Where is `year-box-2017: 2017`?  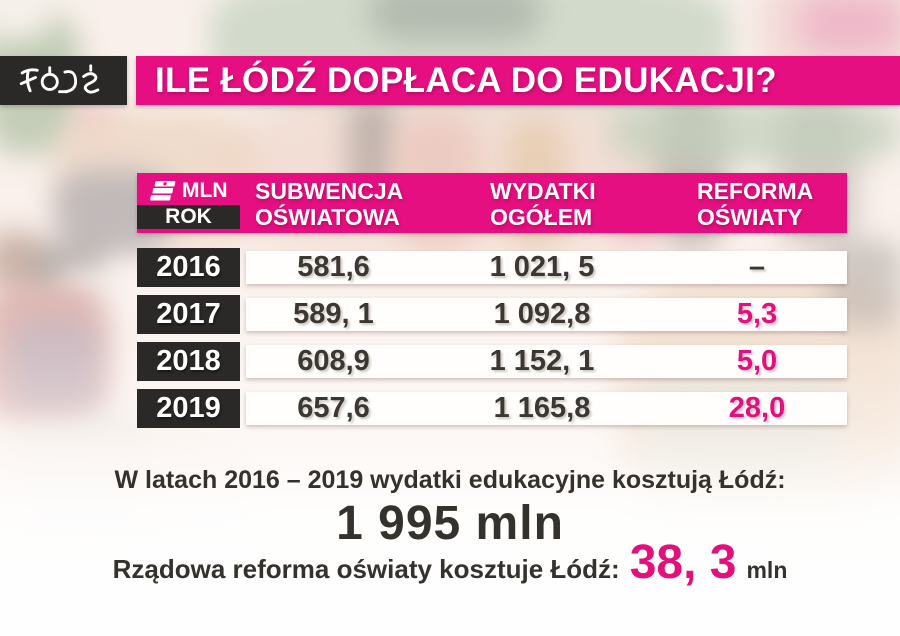 year-box-2017: 2017 is located at coordinates (188, 314).